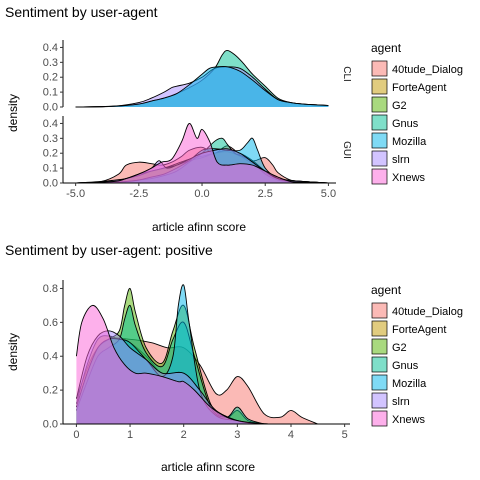 This screenshot has width=480, height=480. I want to click on chart2-legend-label-xnews: Xnews, so click(409, 420).